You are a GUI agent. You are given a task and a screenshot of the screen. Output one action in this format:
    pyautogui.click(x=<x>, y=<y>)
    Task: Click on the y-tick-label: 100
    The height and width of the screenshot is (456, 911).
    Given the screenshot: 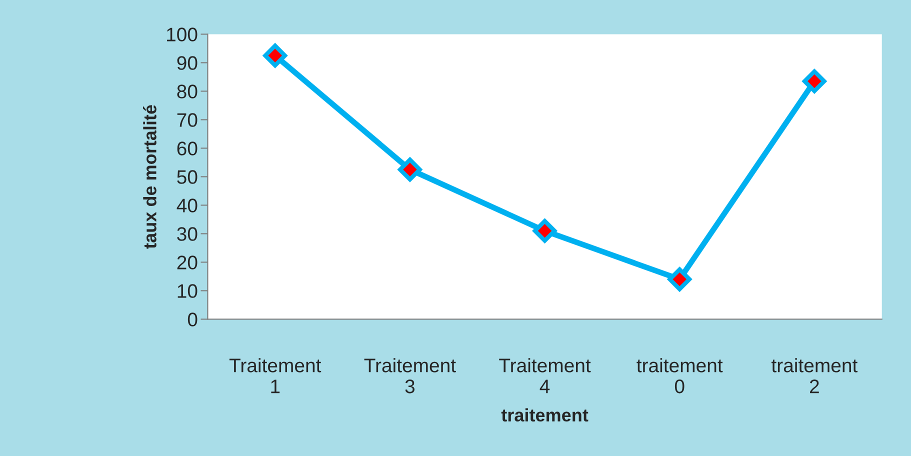 What is the action you would take?
    pyautogui.click(x=182, y=35)
    